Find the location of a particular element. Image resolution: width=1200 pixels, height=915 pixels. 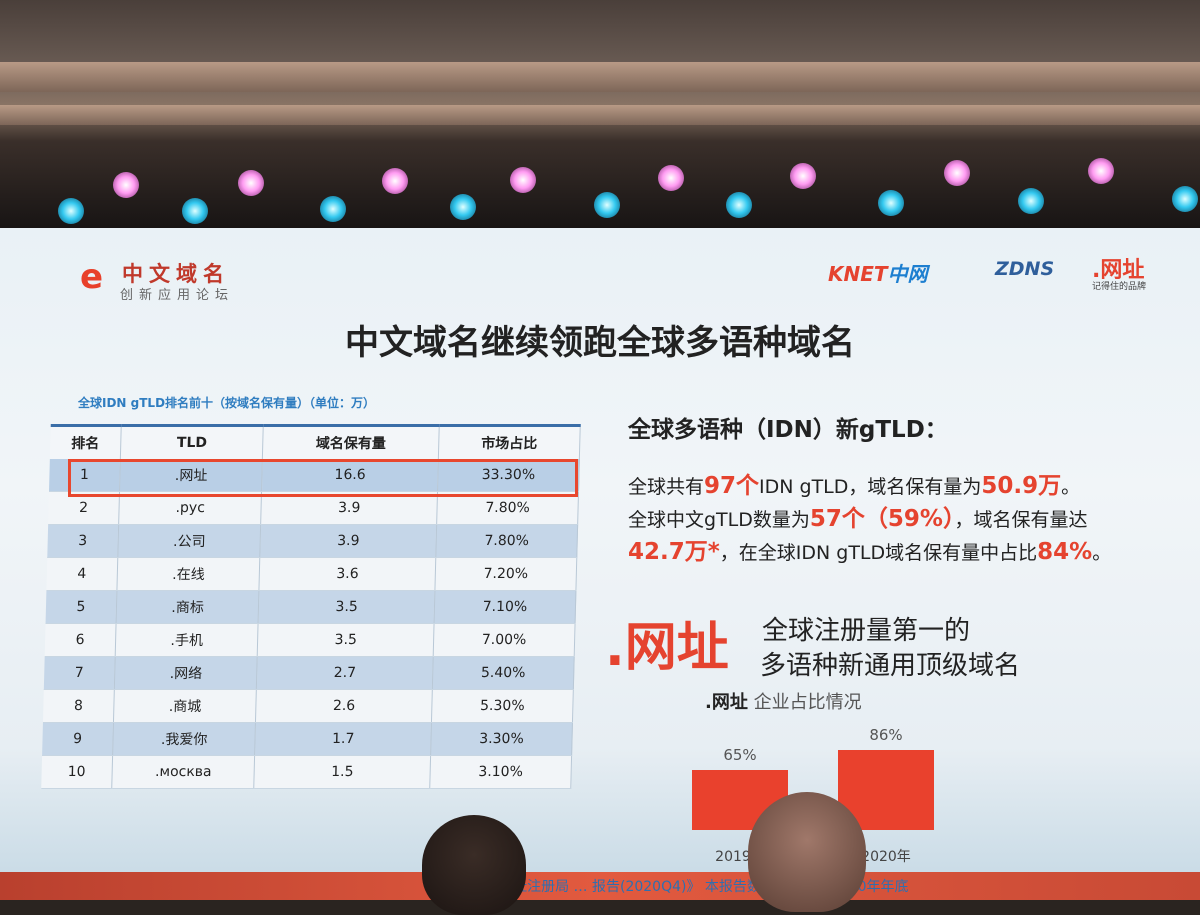

text: 全球中文gTLD数量为 is located at coordinates (719, 520).